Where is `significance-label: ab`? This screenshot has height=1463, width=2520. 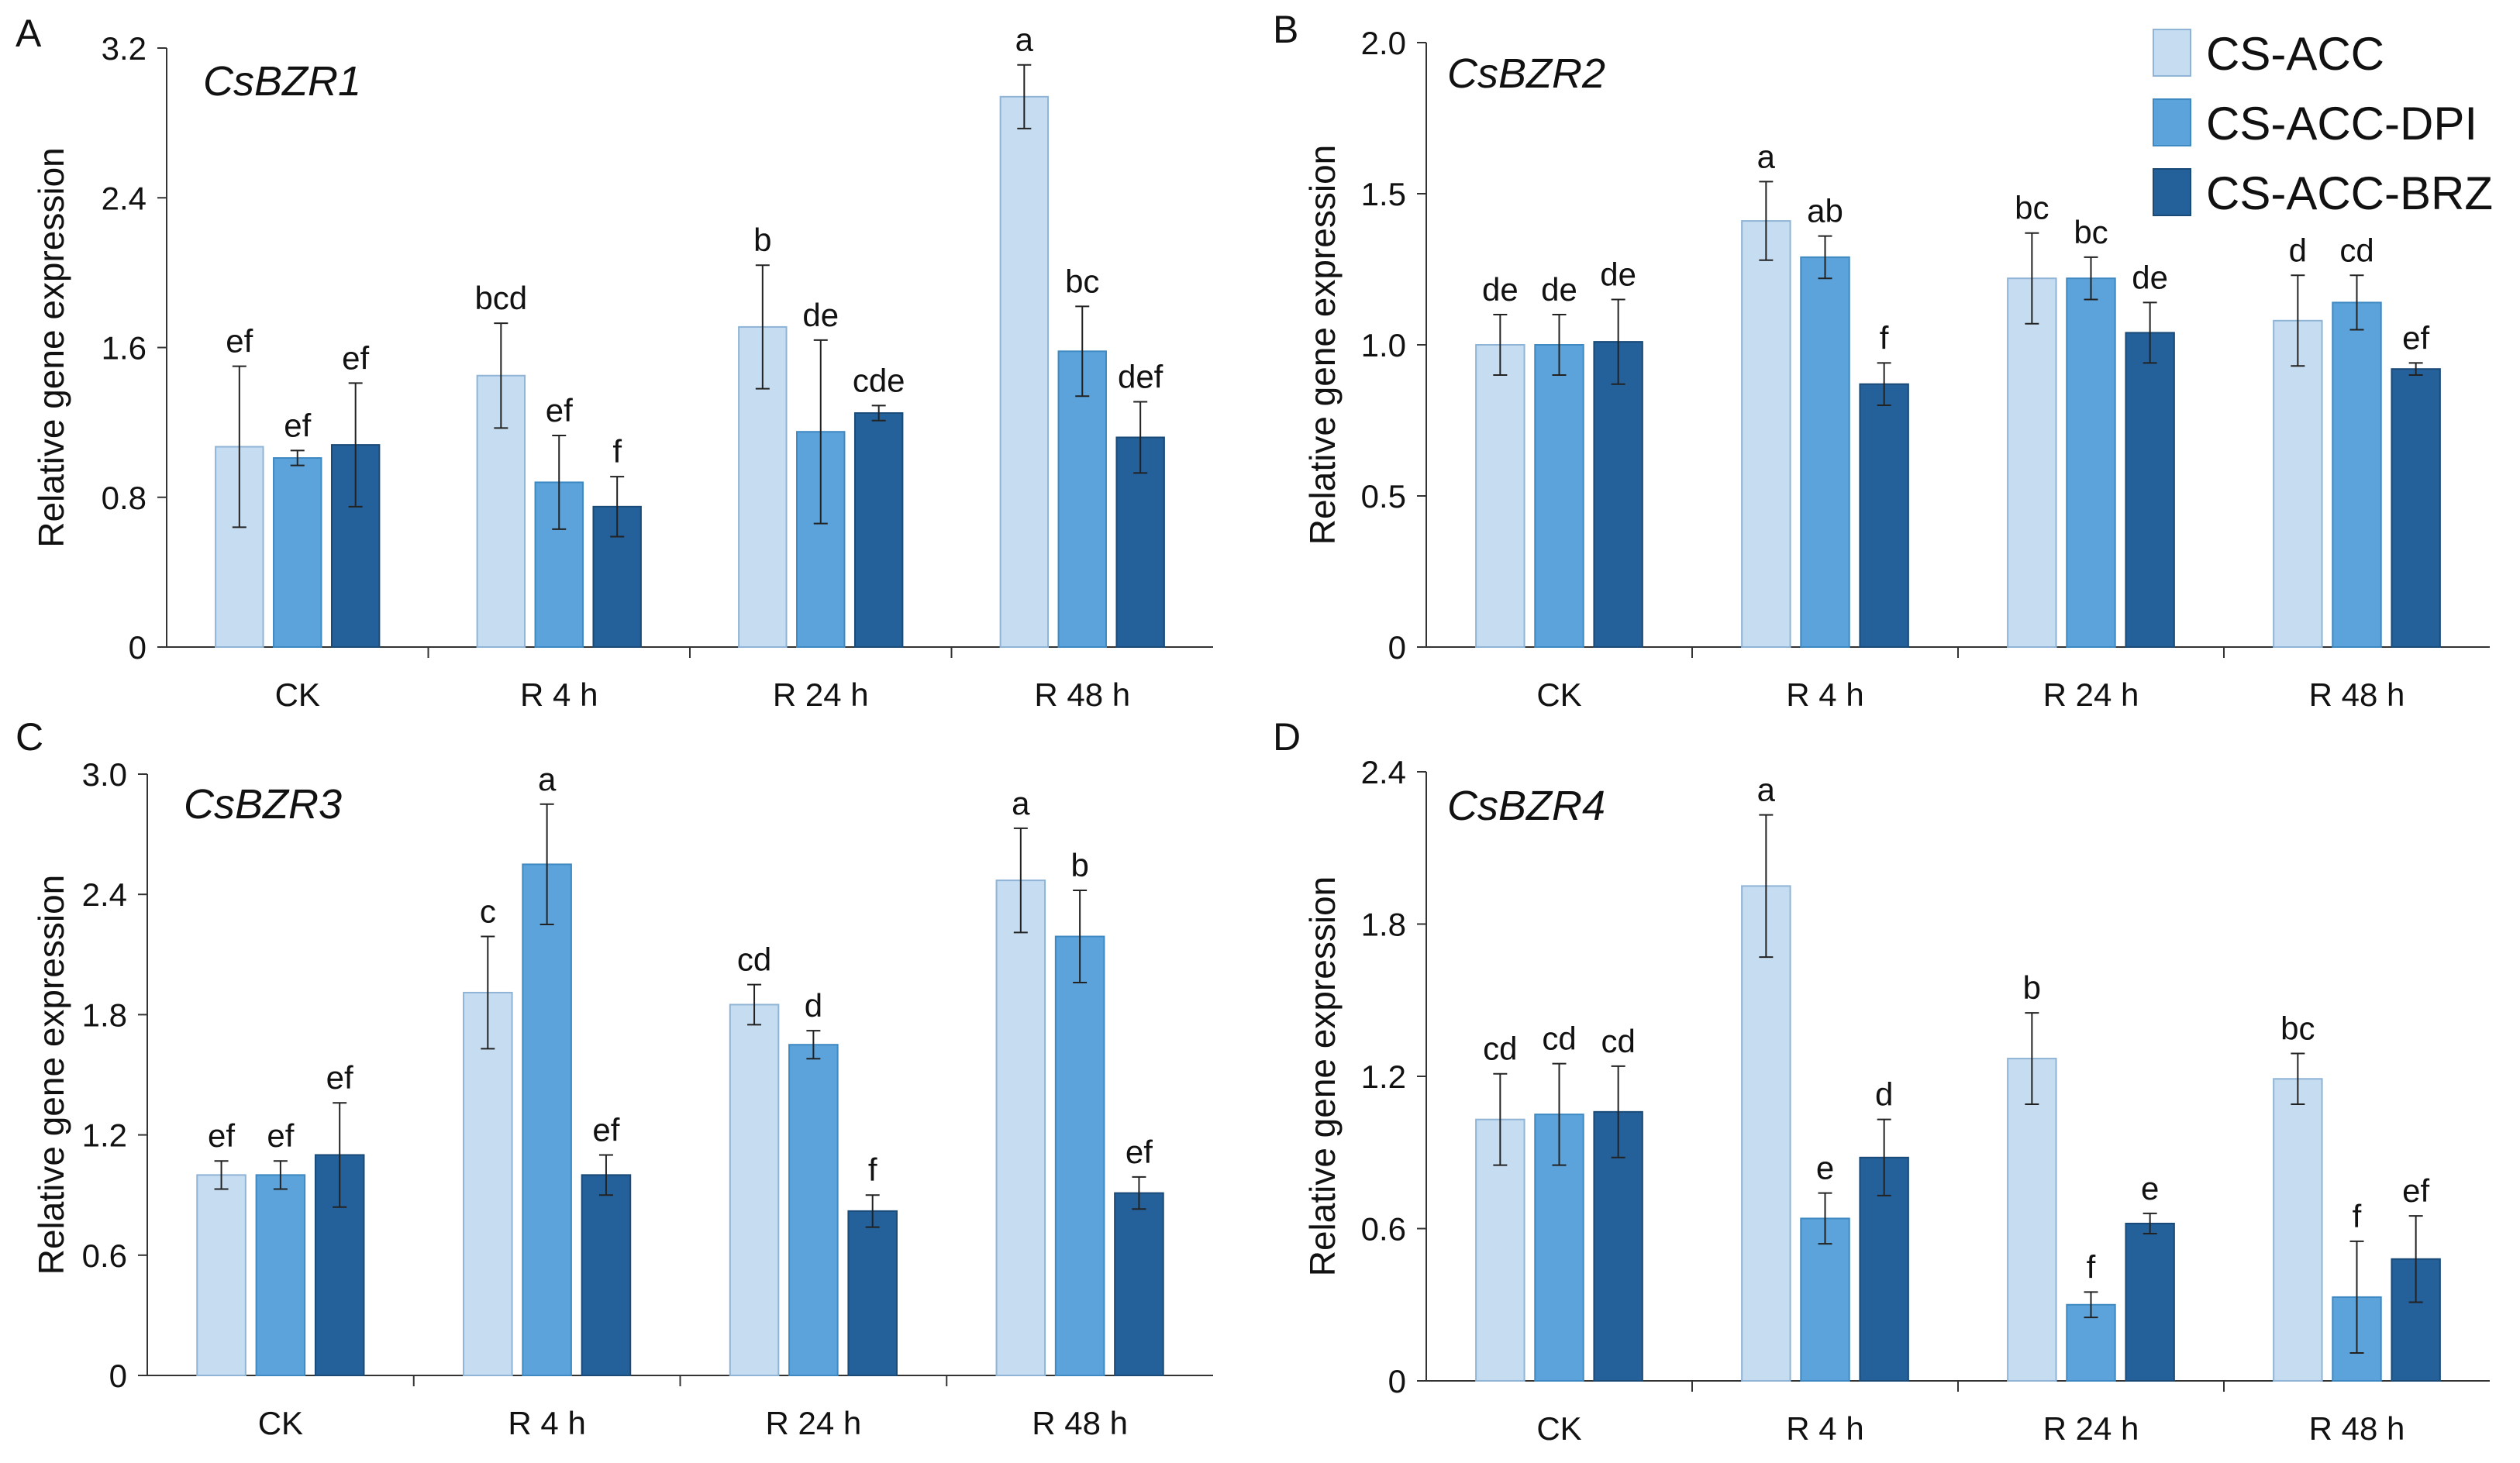
significance-label: ab is located at coordinates (1825, 211).